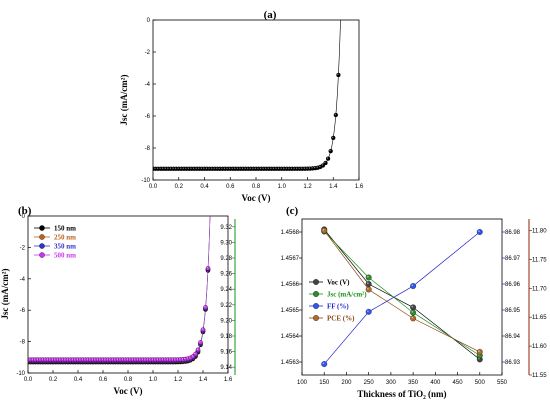 The width and height of the screenshot is (550, 407). Describe the element at coordinates (513, 259) in the screenshot. I see `ff-tick-label: 86.97` at that location.